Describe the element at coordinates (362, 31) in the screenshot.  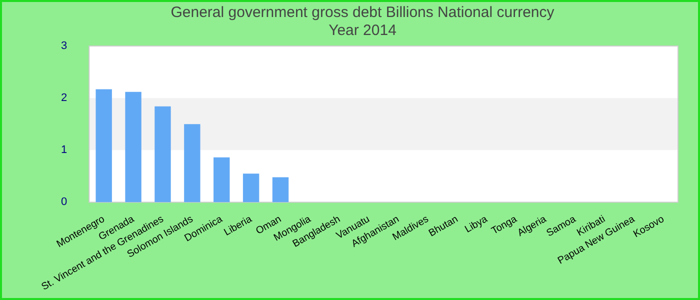
I see `chart-subtitle: Year 2014` at that location.